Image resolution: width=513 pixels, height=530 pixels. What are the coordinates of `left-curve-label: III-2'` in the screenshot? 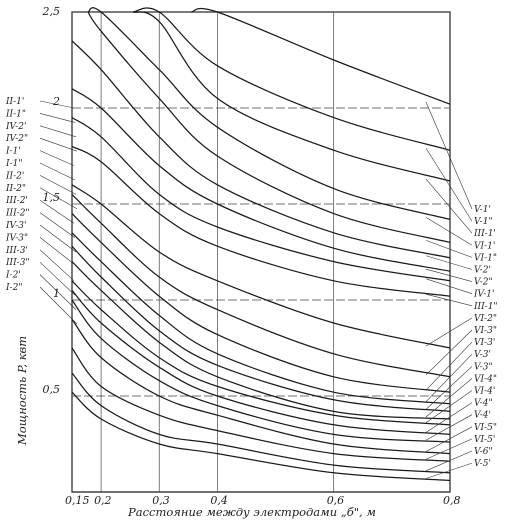 It's located at (16, 201).